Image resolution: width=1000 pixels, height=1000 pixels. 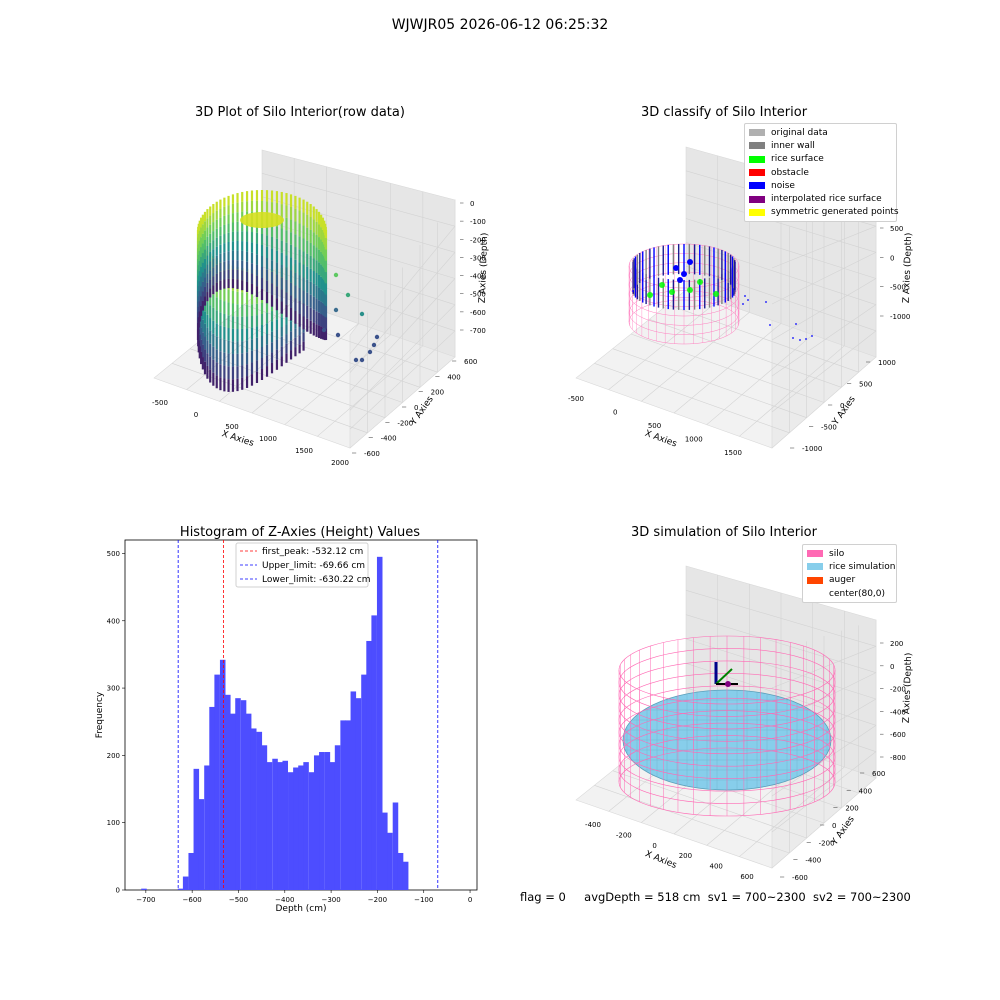 I want to click on raw-point-cloud, so click(x=288, y=291).